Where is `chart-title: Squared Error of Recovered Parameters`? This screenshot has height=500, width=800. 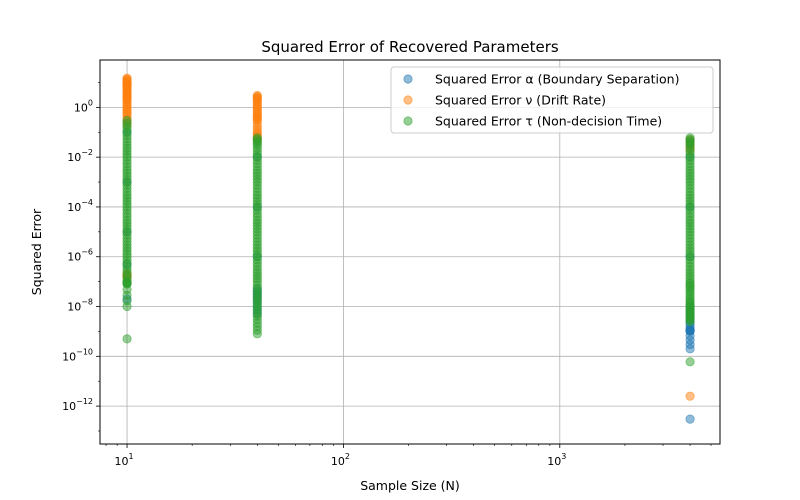
chart-title: Squared Error of Recovered Parameters is located at coordinates (410, 47).